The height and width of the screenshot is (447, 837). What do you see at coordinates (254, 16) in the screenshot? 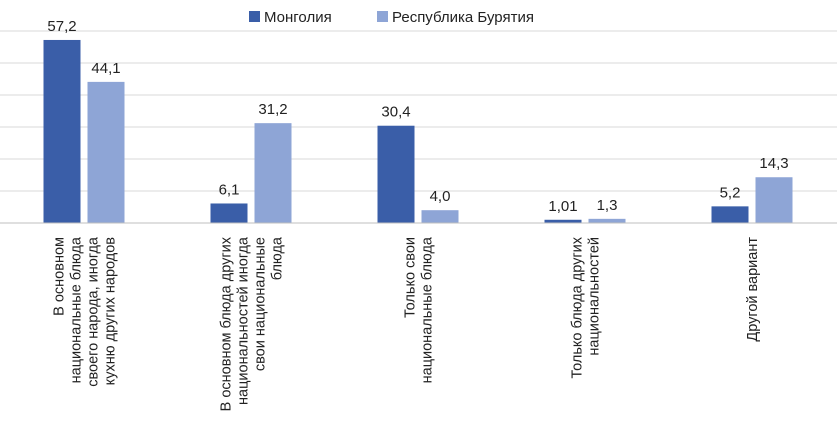
I see `legend-swatch-mongolia` at bounding box center [254, 16].